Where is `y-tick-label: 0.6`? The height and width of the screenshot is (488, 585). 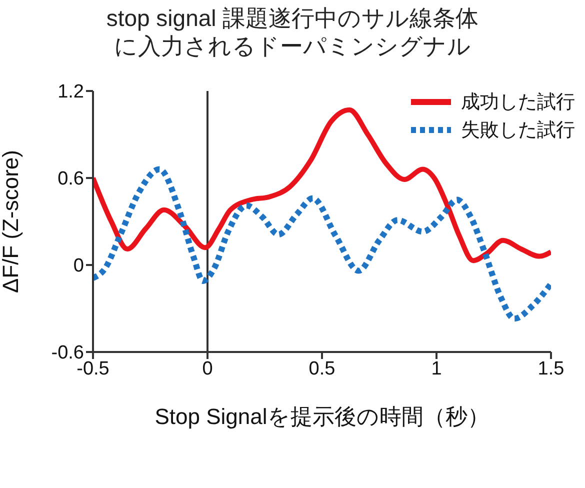
y-tick-label: 0.6 is located at coordinates (71, 179).